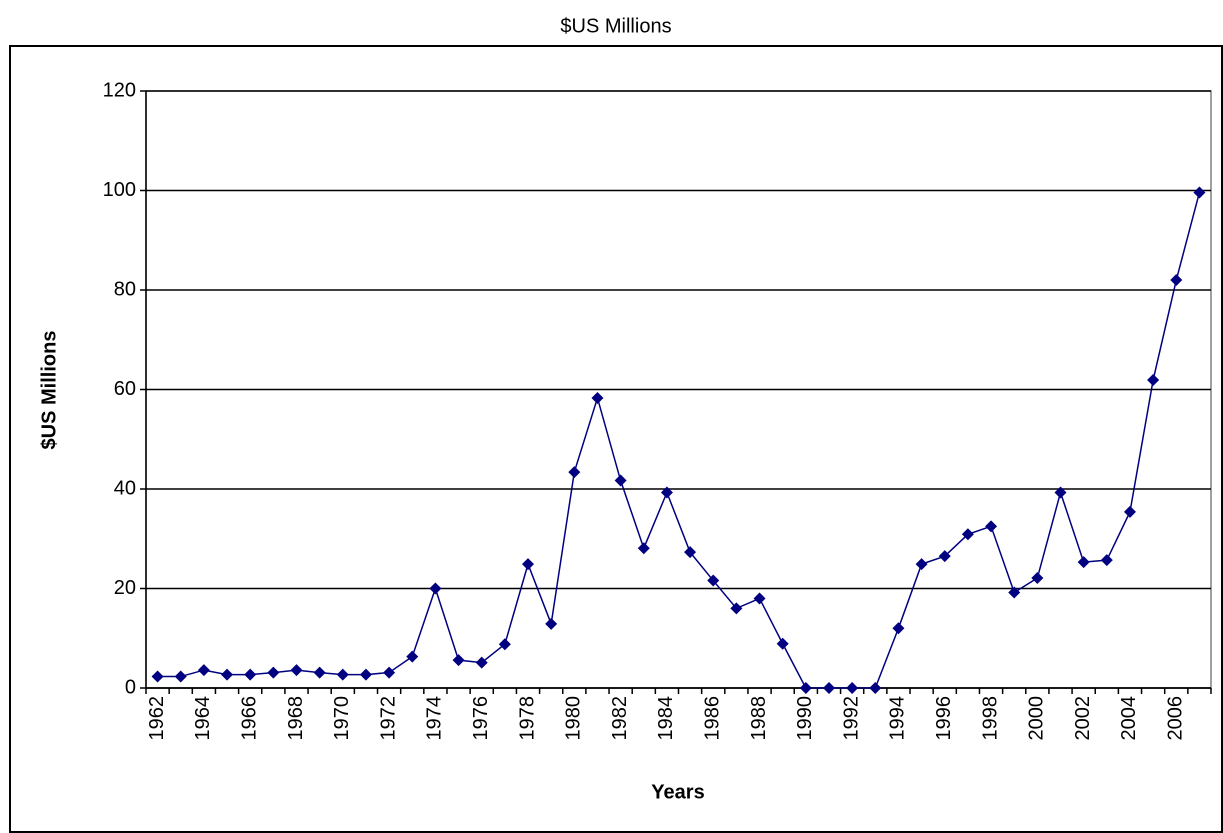 This screenshot has width=1223, height=833. I want to click on x-tick-label: 1994, so click(898, 718).